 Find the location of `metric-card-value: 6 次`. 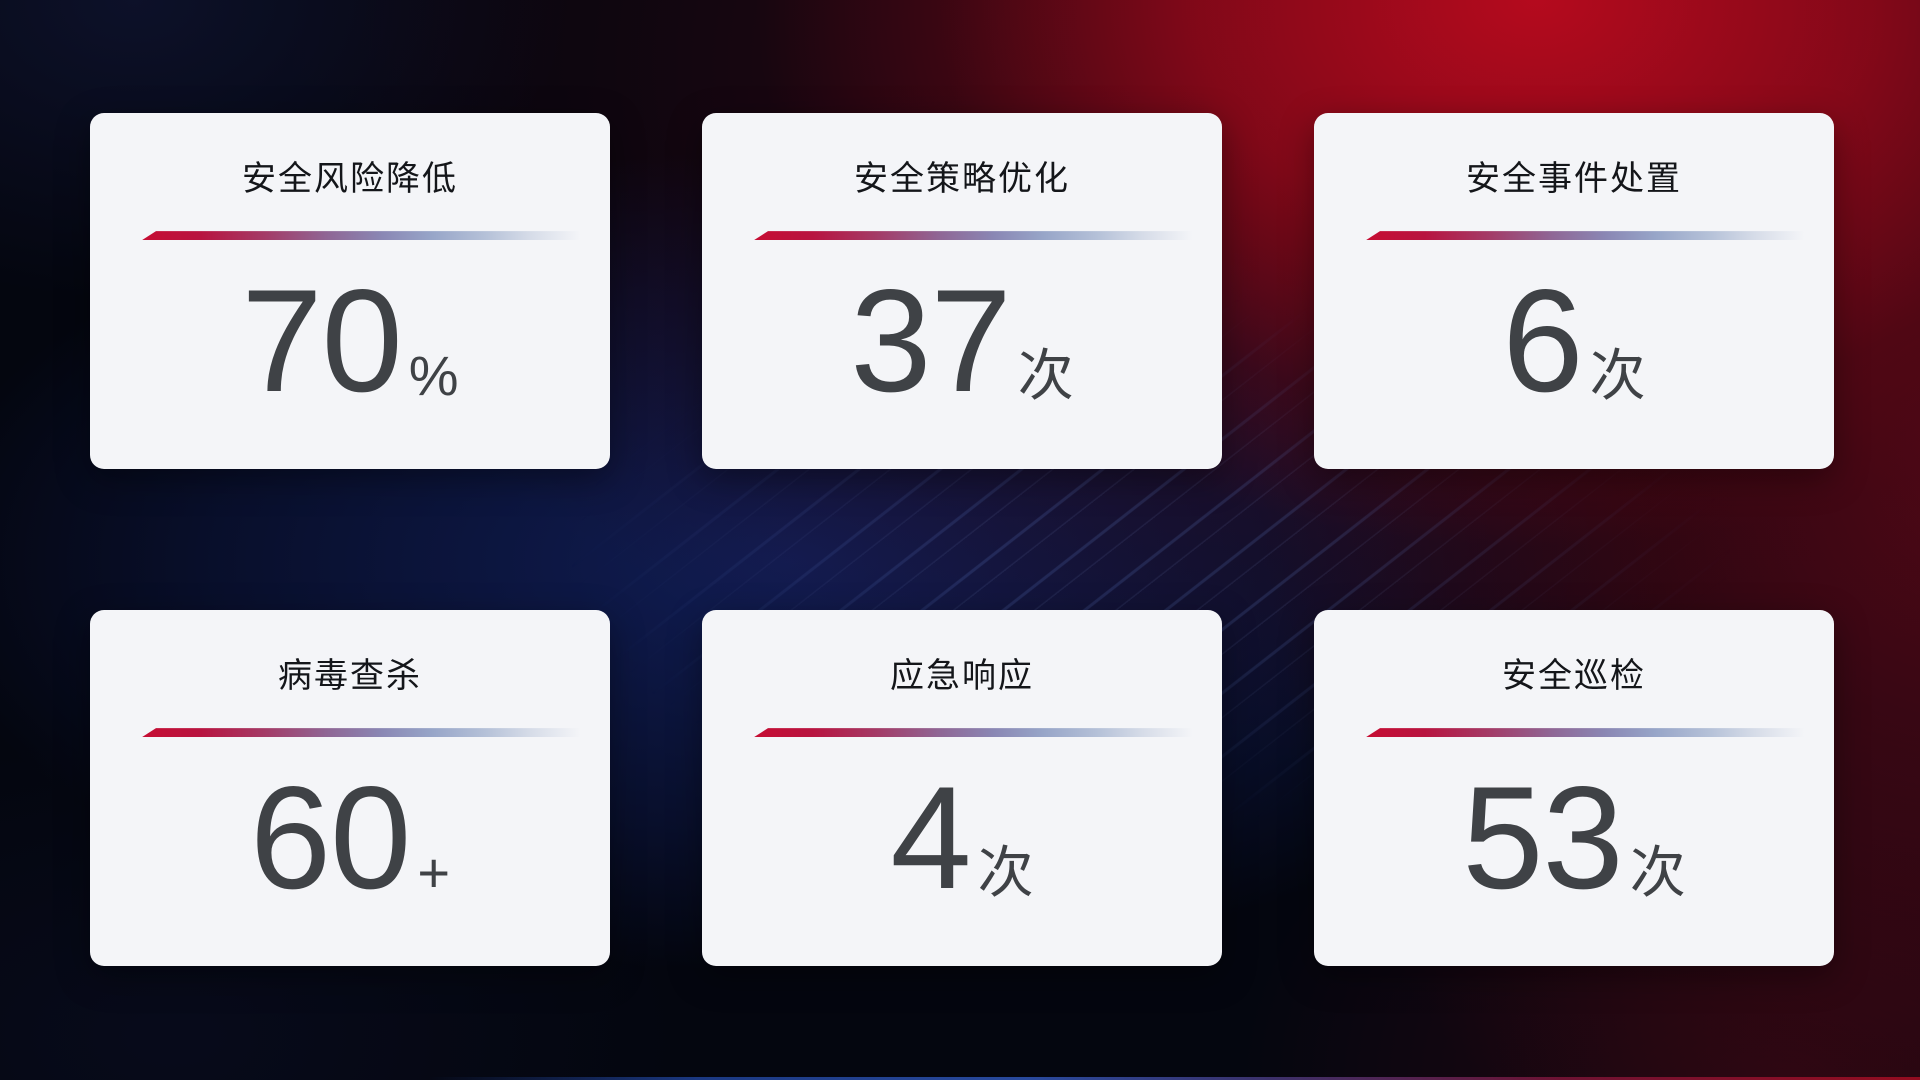

metric-card-value: 6 次 is located at coordinates (1573, 341).